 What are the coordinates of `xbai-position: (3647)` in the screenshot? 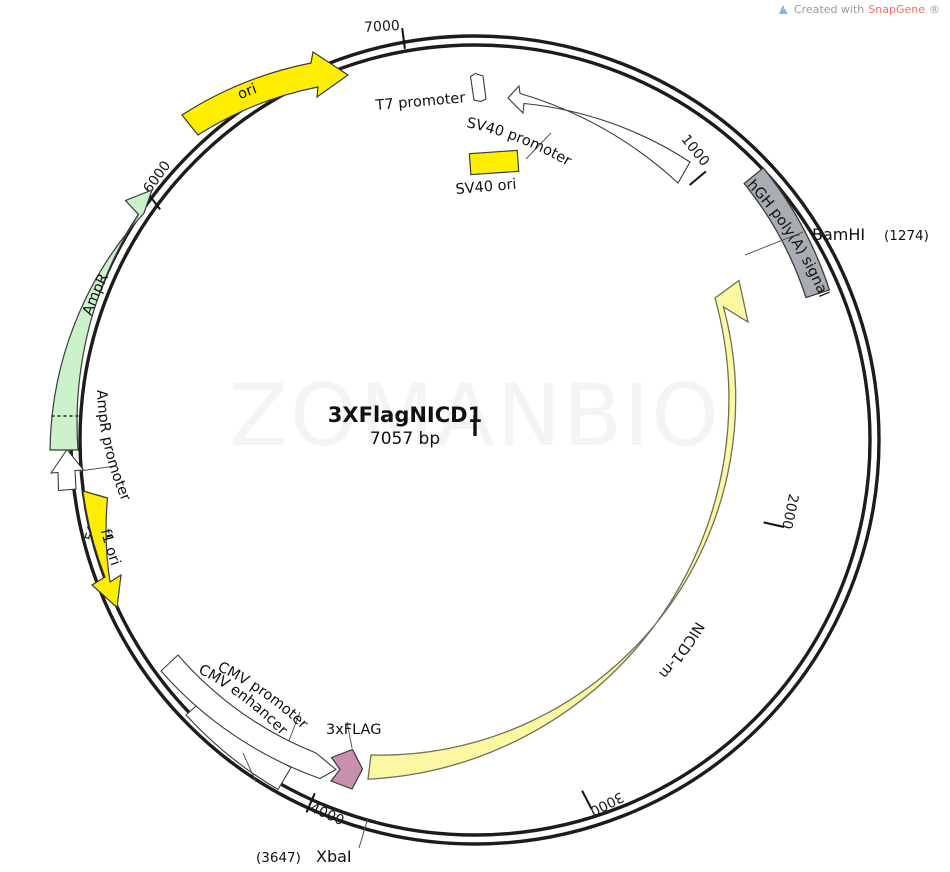 It's located at (278, 858).